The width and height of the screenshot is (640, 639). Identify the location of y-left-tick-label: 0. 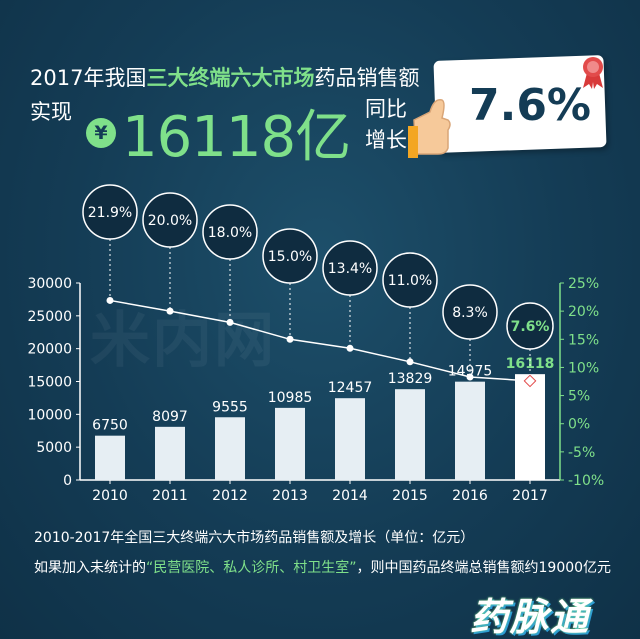
(67, 481).